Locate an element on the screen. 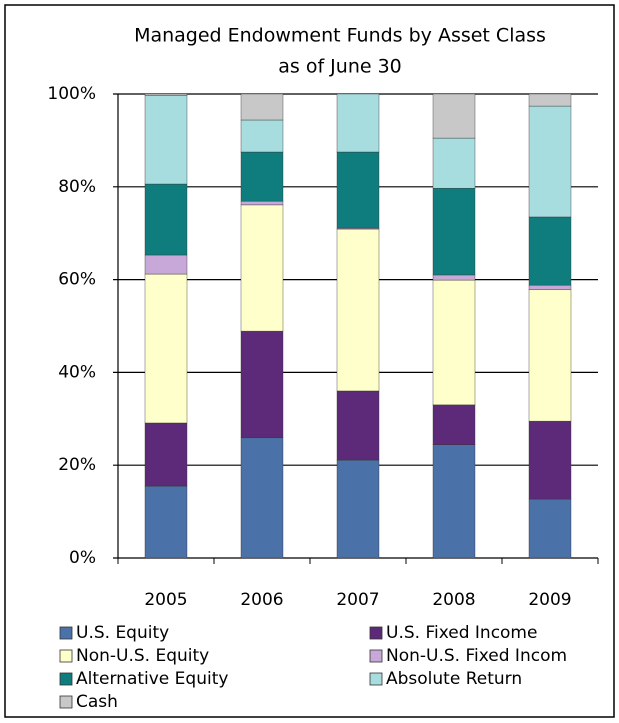  y-tick-label: 40% is located at coordinates (77, 372).